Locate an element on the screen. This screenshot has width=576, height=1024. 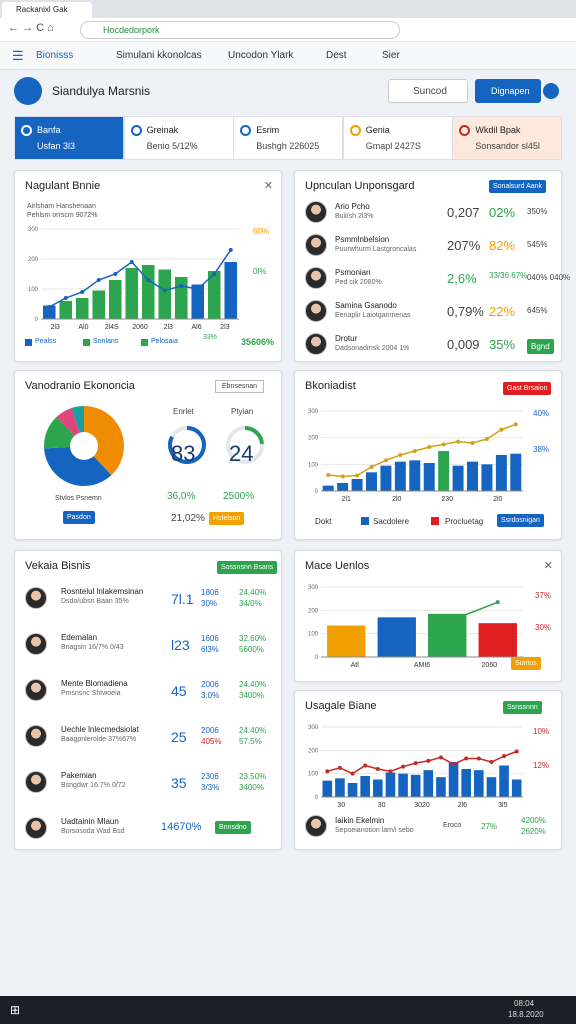
person-name: Samina Gsanodo is located at coordinates (366, 305).